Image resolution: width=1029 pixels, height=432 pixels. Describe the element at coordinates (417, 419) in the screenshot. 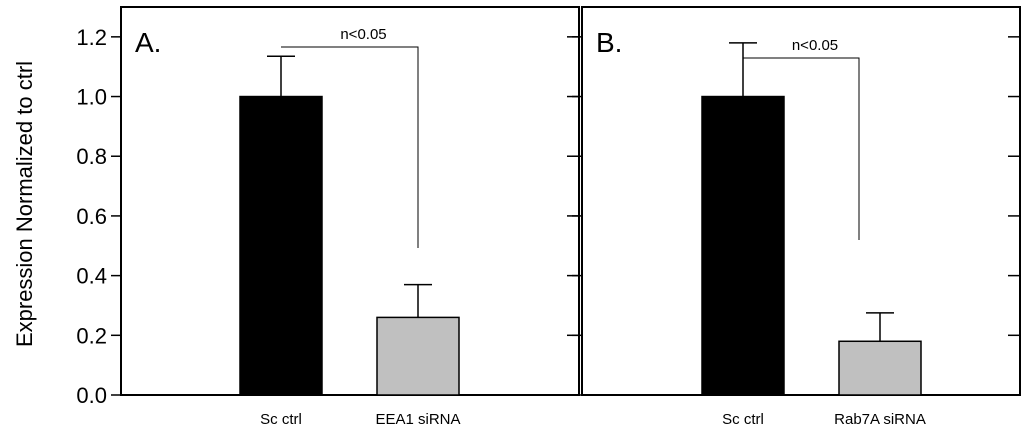

I see `category-label: EEA1 siRNA` at that location.